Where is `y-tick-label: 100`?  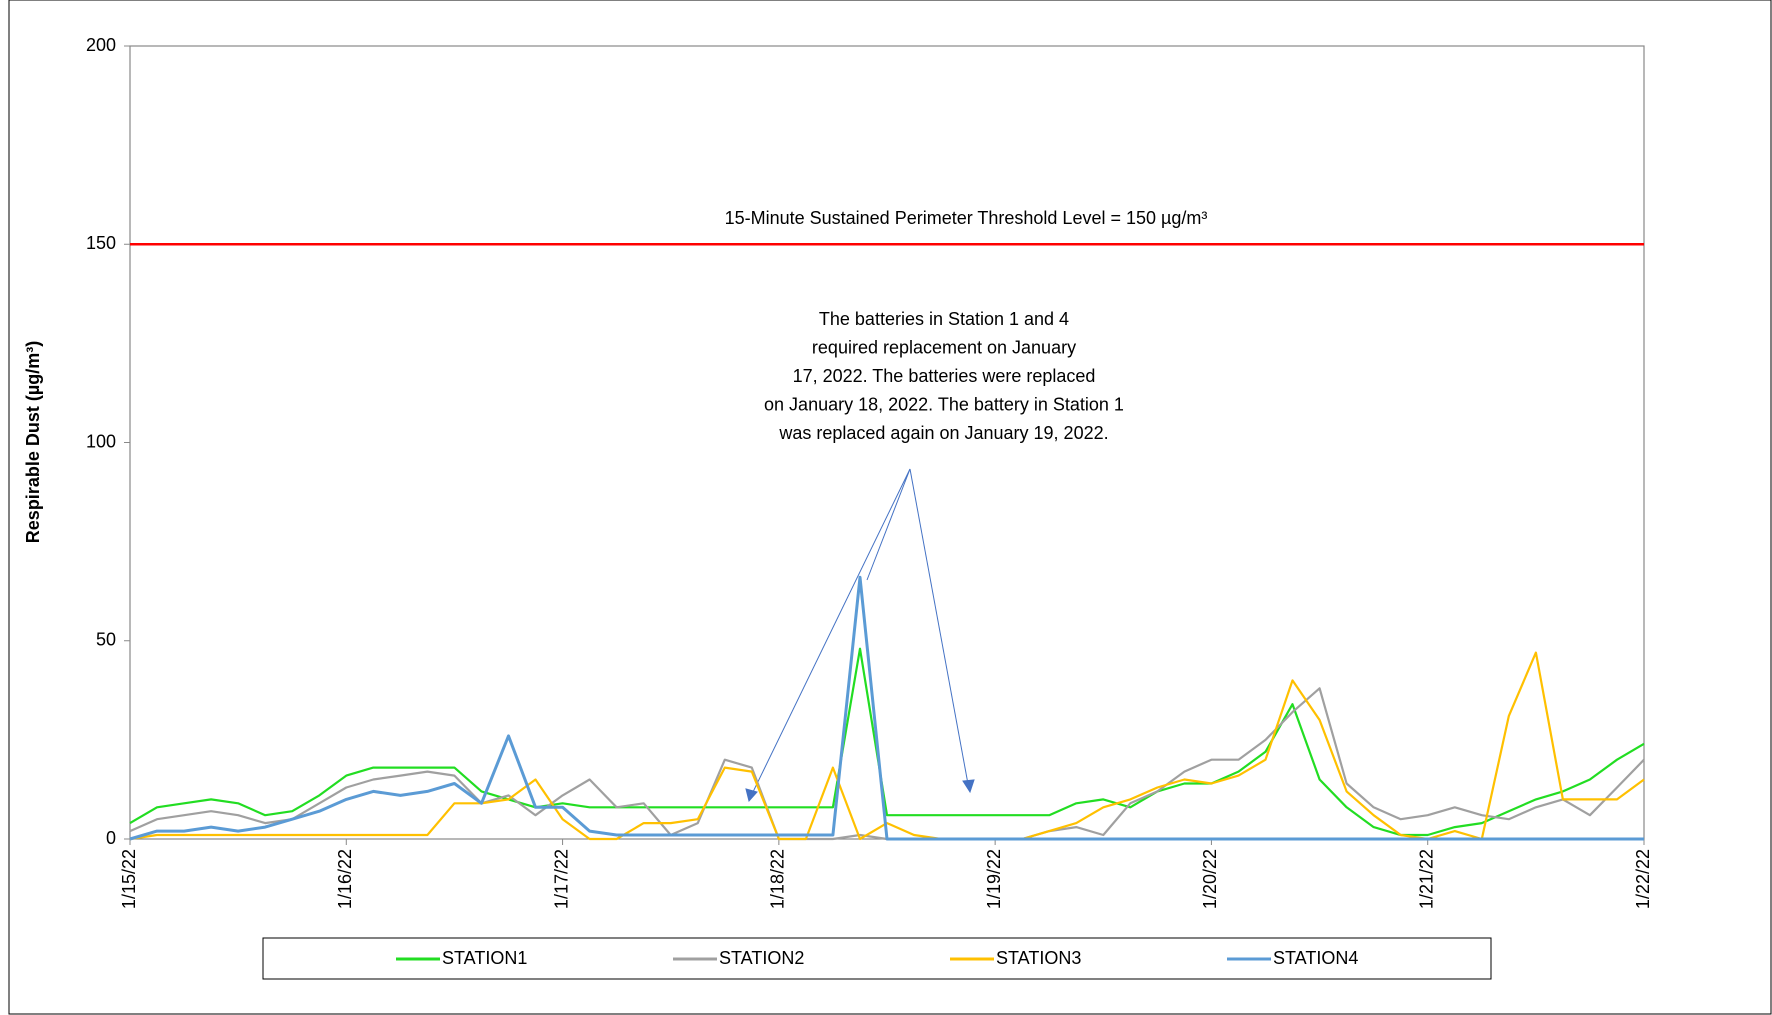
y-tick-label: 100 is located at coordinates (101, 441).